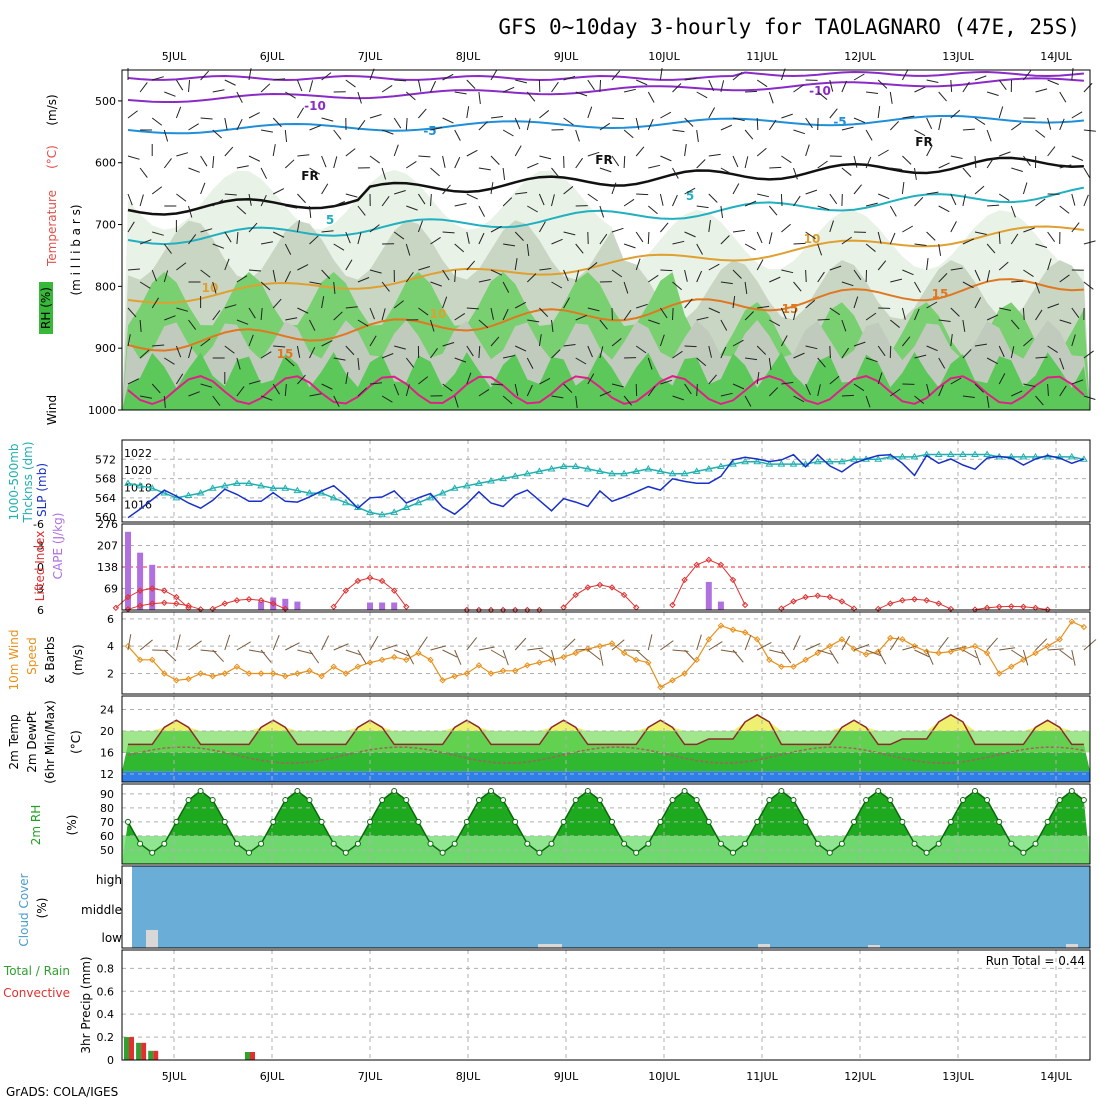 This screenshot has width=1100, height=1100. Describe the element at coordinates (46, 308) in the screenshot. I see `rh-legend-swatch` at that location.